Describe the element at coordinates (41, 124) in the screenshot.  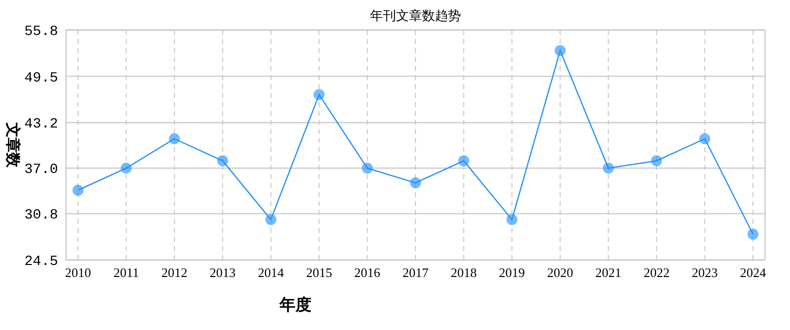
I see `y-tick-label: 43.2` at that location.